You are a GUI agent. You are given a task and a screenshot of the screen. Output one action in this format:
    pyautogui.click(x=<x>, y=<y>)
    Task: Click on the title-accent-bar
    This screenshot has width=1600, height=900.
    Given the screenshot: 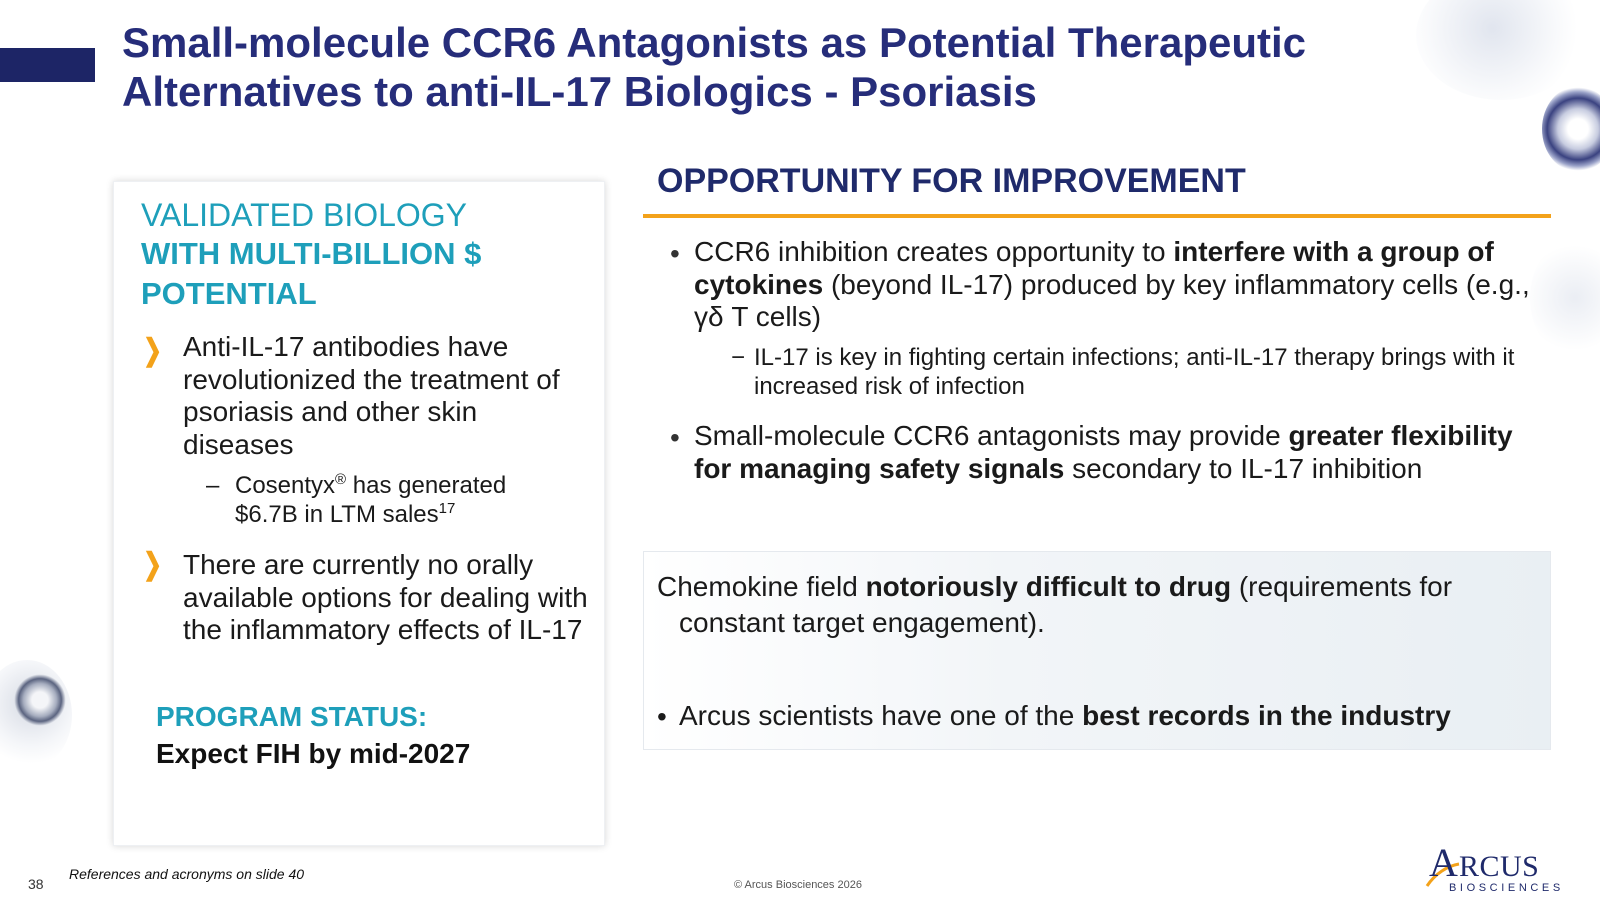 What is the action you would take?
    pyautogui.click(x=47, y=65)
    